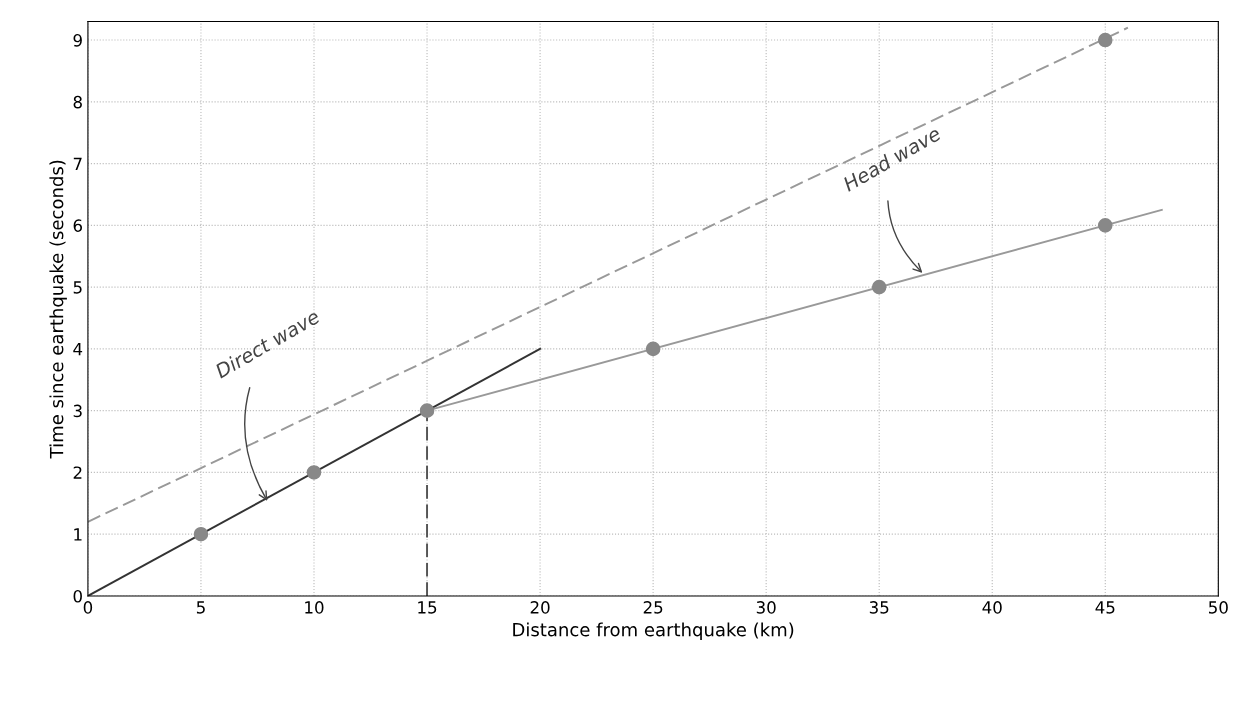 This screenshot has height=718, width=1256. I want to click on x-tick-label: 0, so click(88, 607).